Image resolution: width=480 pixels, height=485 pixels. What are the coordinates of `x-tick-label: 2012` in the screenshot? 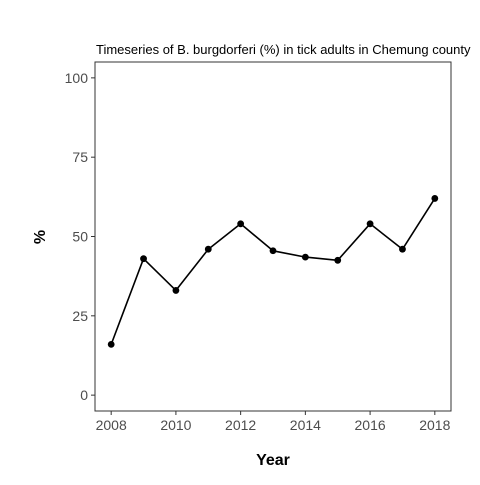 It's located at (240, 425).